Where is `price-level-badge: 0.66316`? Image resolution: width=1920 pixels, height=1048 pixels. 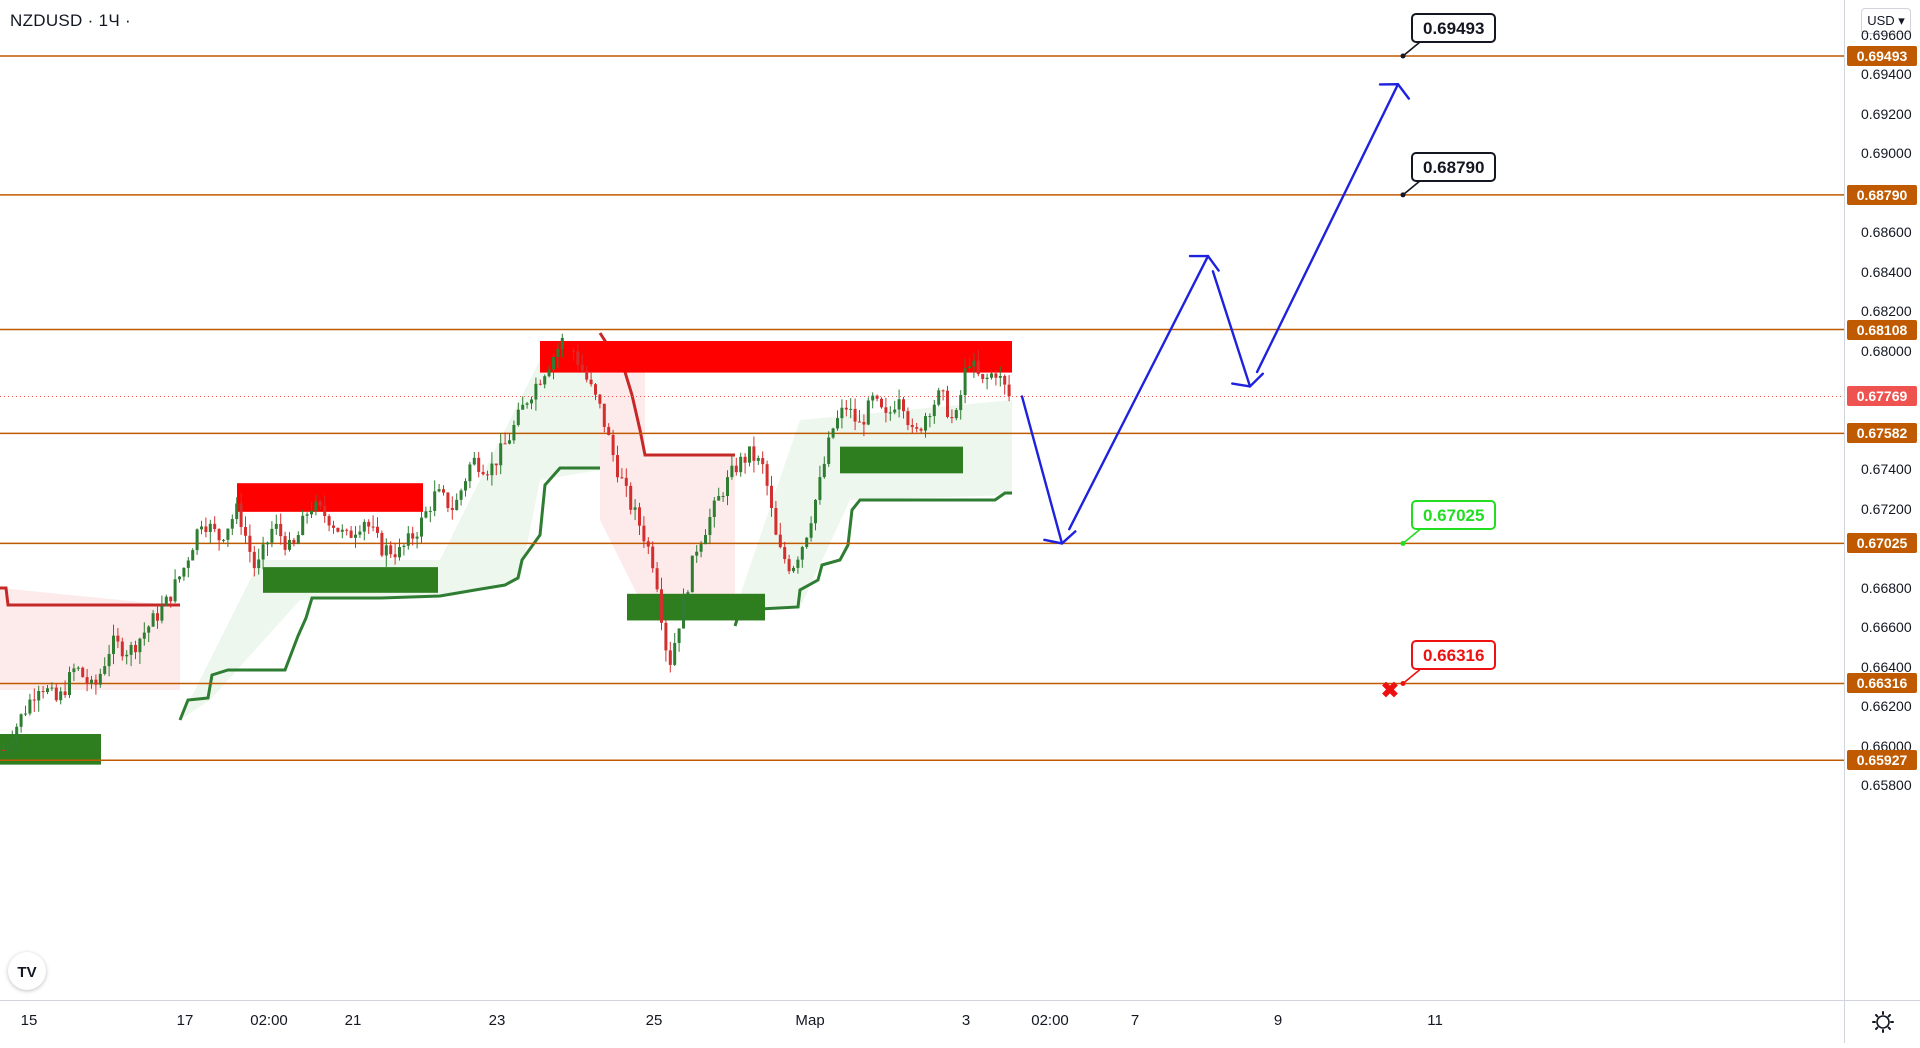 price-level-badge: 0.66316 is located at coordinates (1882, 683).